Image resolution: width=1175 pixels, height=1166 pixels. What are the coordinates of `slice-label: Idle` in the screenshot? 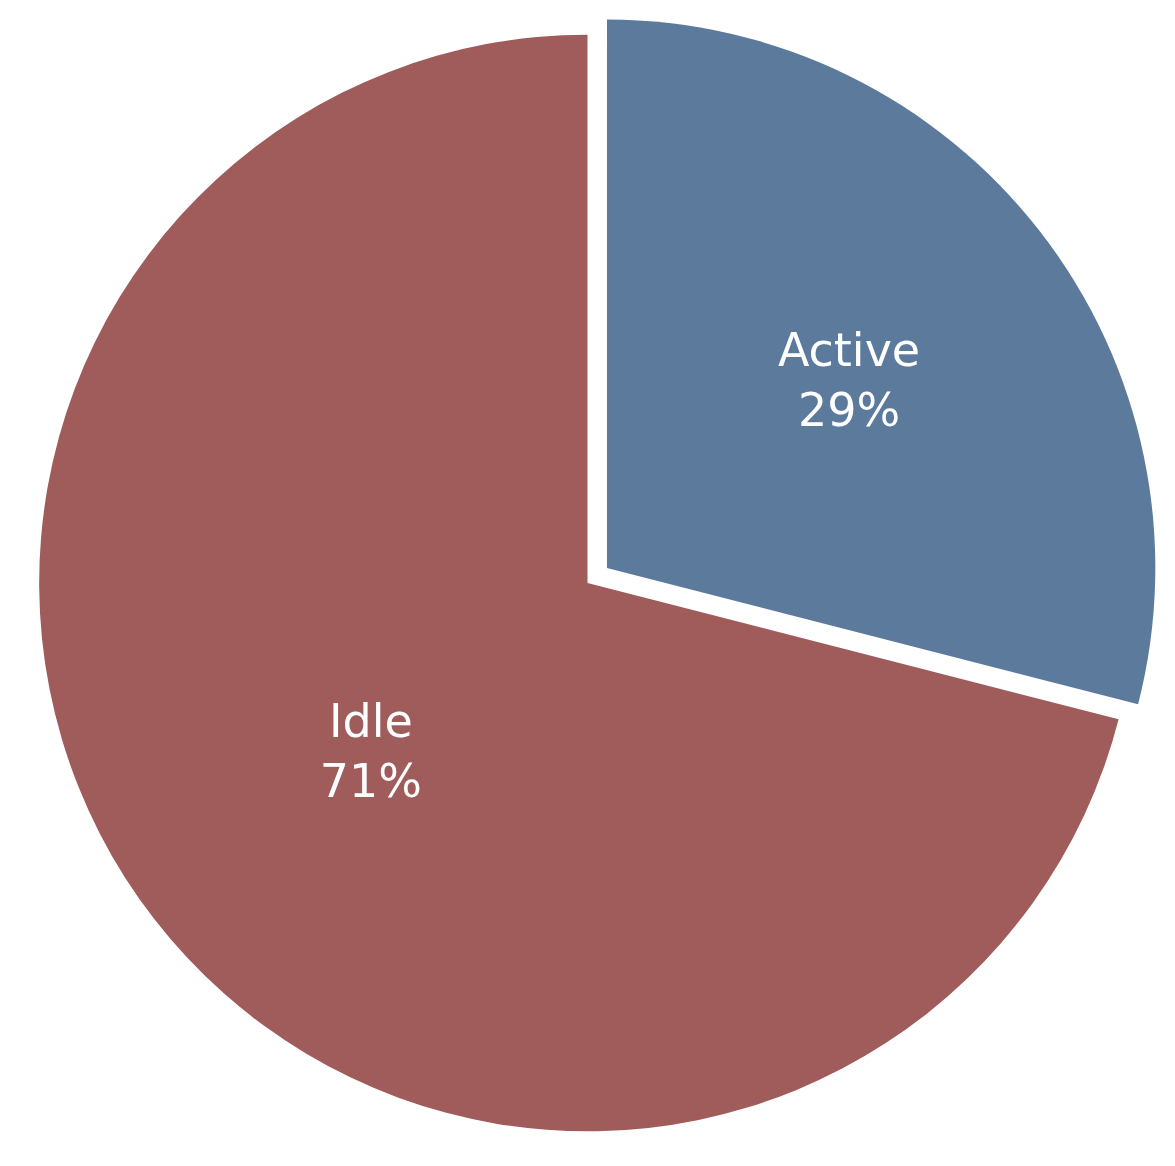 It's located at (370, 721).